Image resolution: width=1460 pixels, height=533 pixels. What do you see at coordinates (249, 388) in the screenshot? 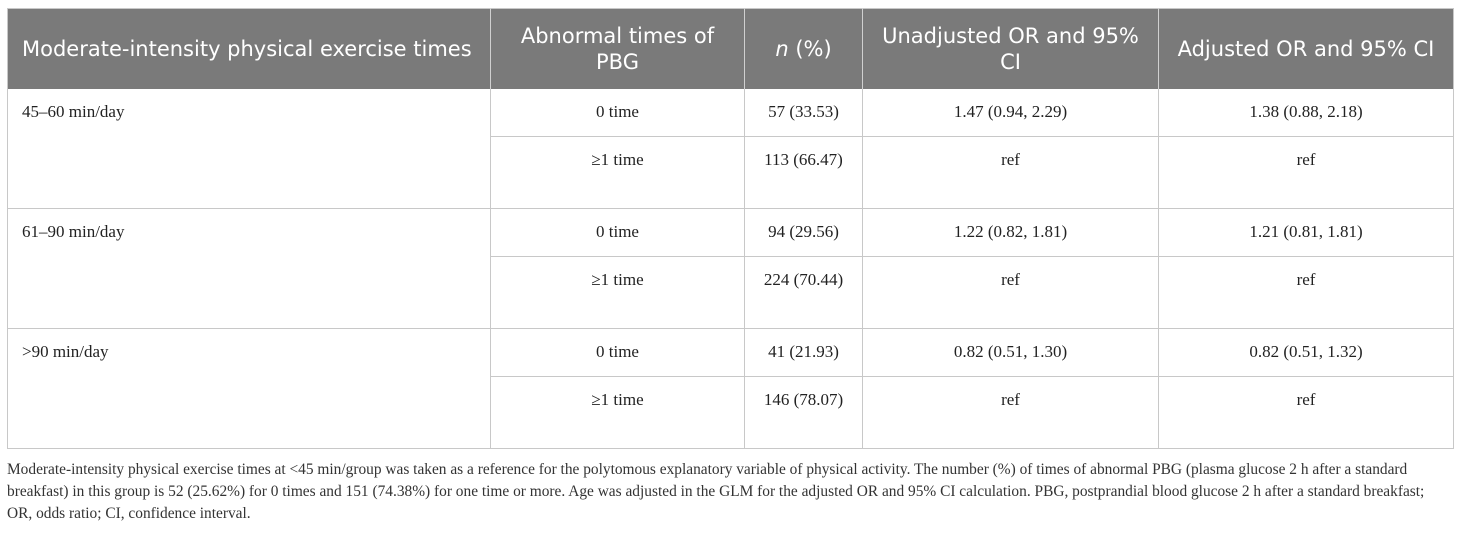
I see `group-label: >90 min/day` at bounding box center [249, 388].